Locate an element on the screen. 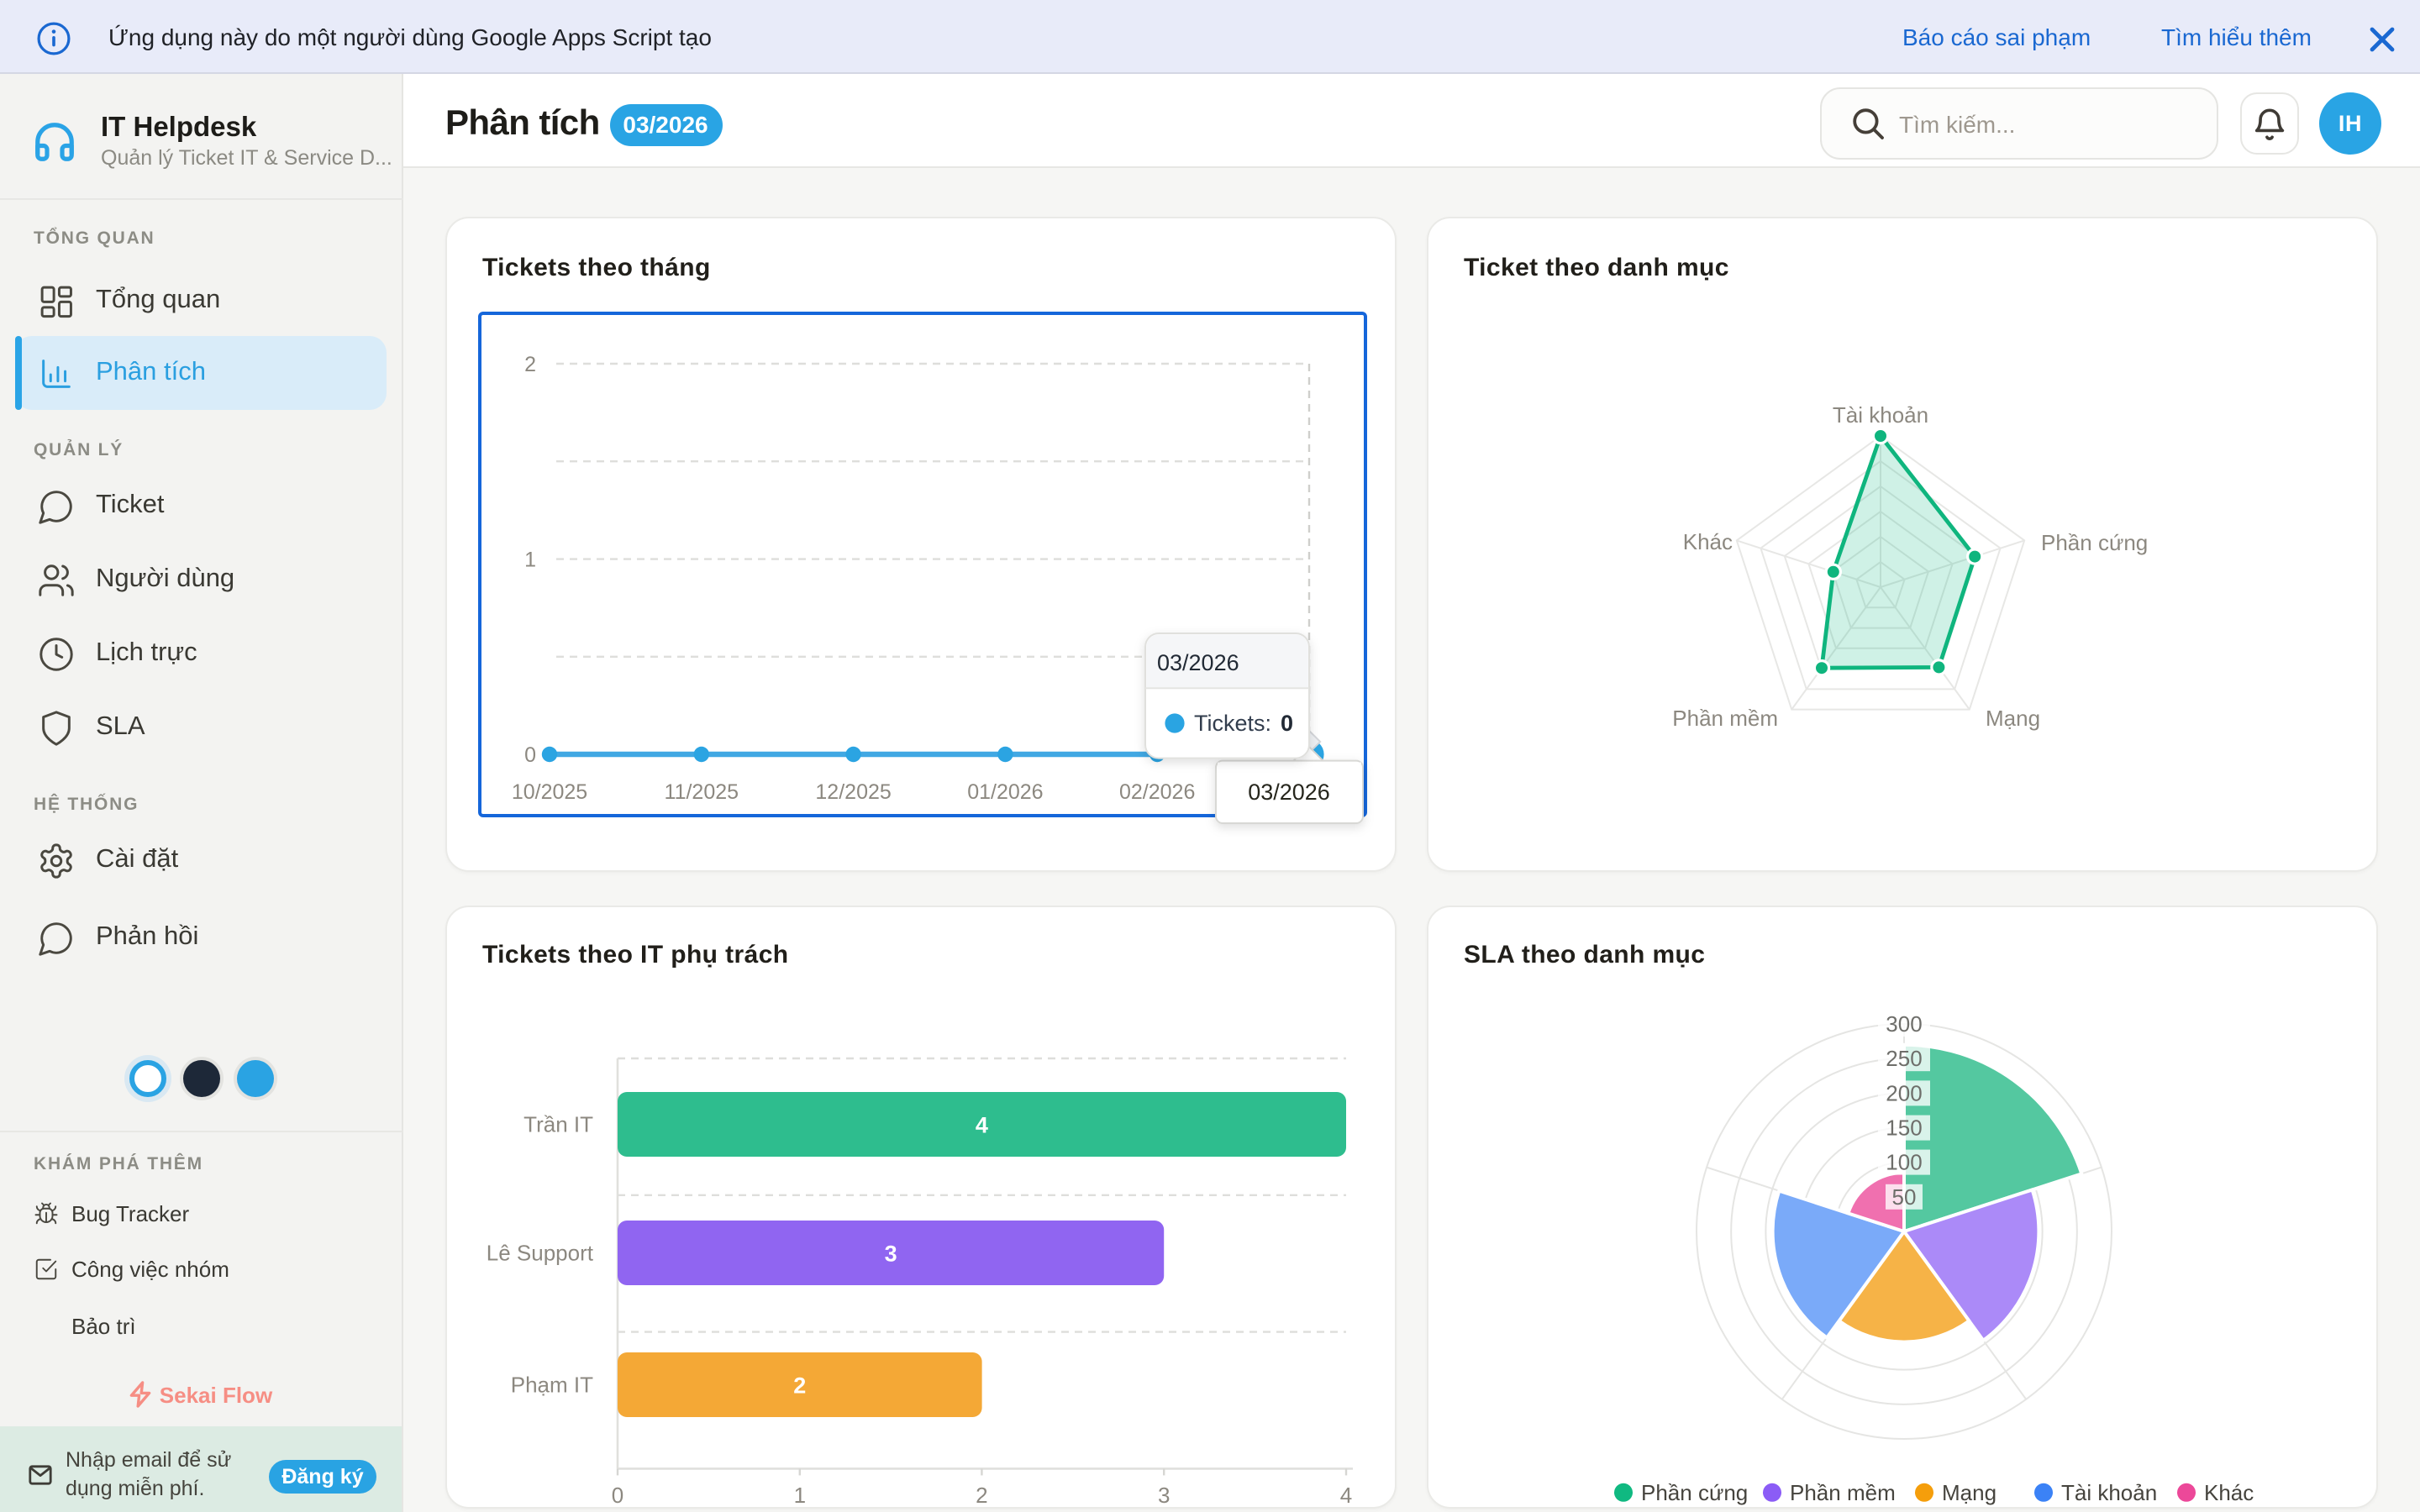 This screenshot has height=1512, width=2420. svg-text: 11/2025 is located at coordinates (702, 792).